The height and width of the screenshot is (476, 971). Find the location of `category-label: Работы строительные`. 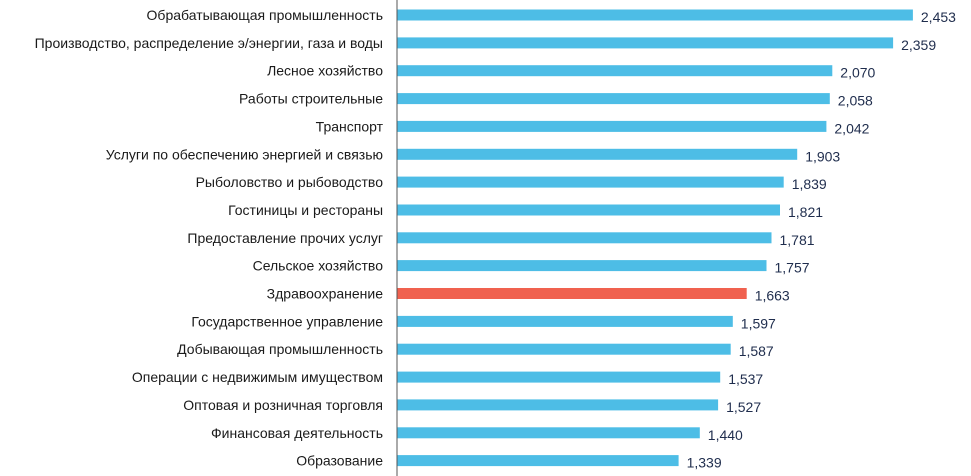

category-label: Работы строительные is located at coordinates (311, 99).